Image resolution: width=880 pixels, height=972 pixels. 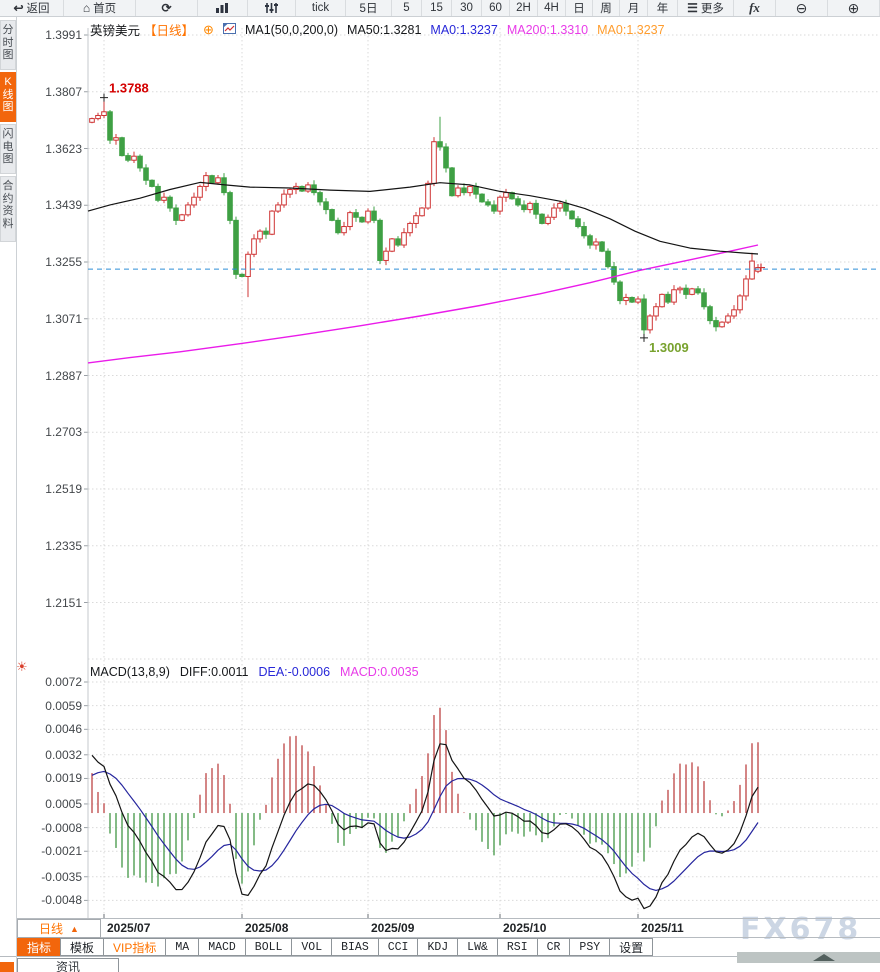 What do you see at coordinates (63, 375) in the screenshot?
I see `price-axis-label: 1.2887` at bounding box center [63, 375].